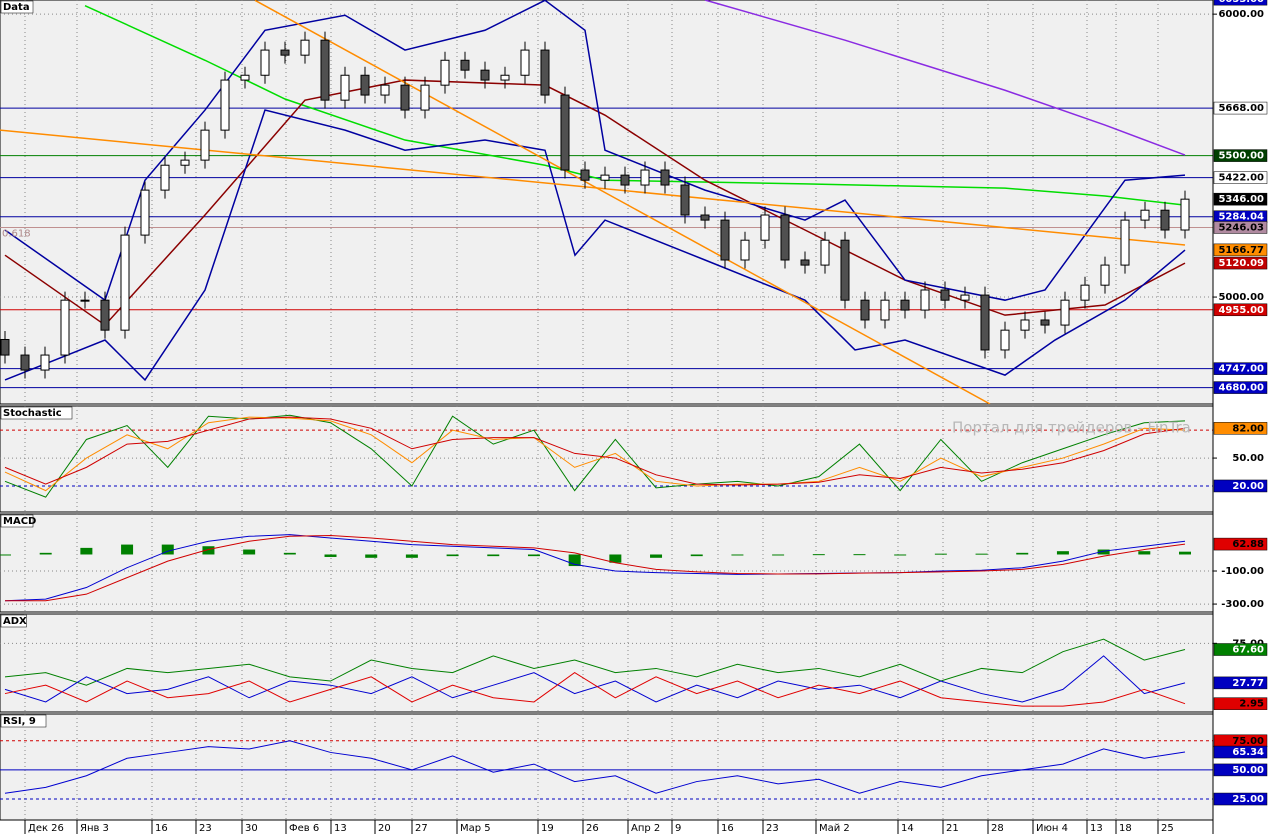 This screenshot has height=834, width=1268. Describe the element at coordinates (1241, 310) in the screenshot. I see `price-label: 4955.00` at that location.